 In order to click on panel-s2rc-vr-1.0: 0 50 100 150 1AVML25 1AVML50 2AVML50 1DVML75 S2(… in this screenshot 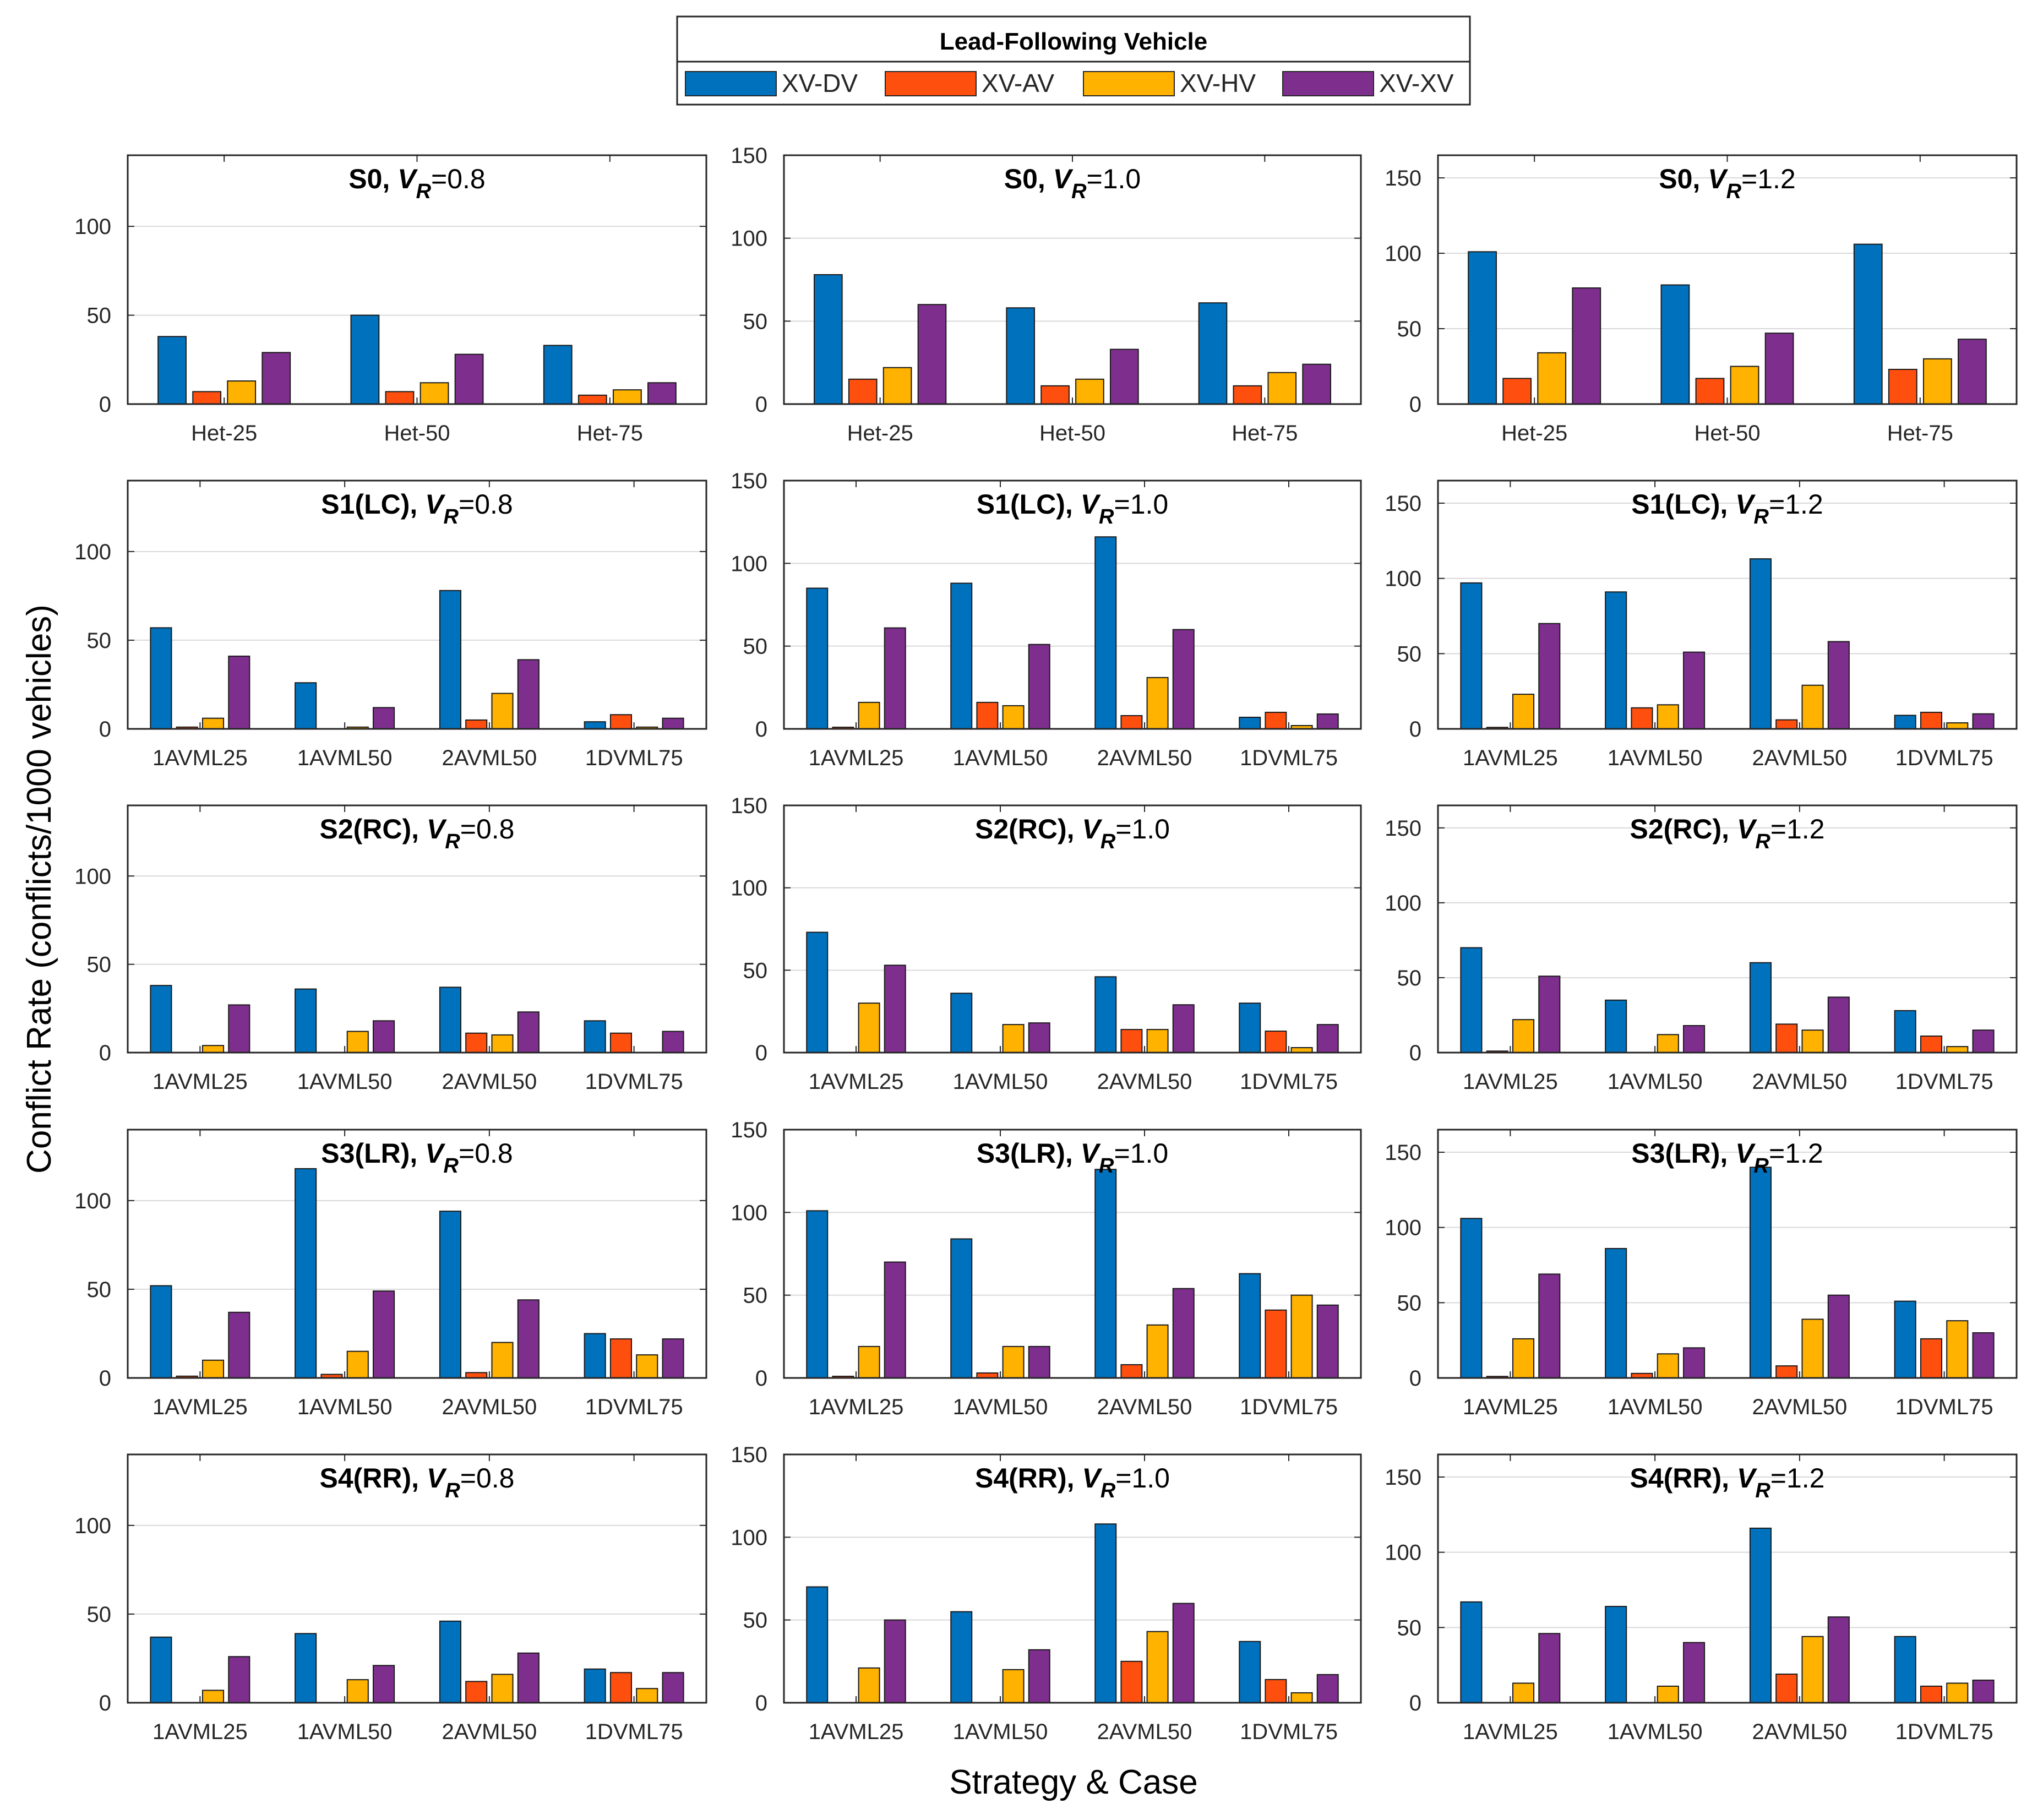, I will do `click(1046, 944)`.